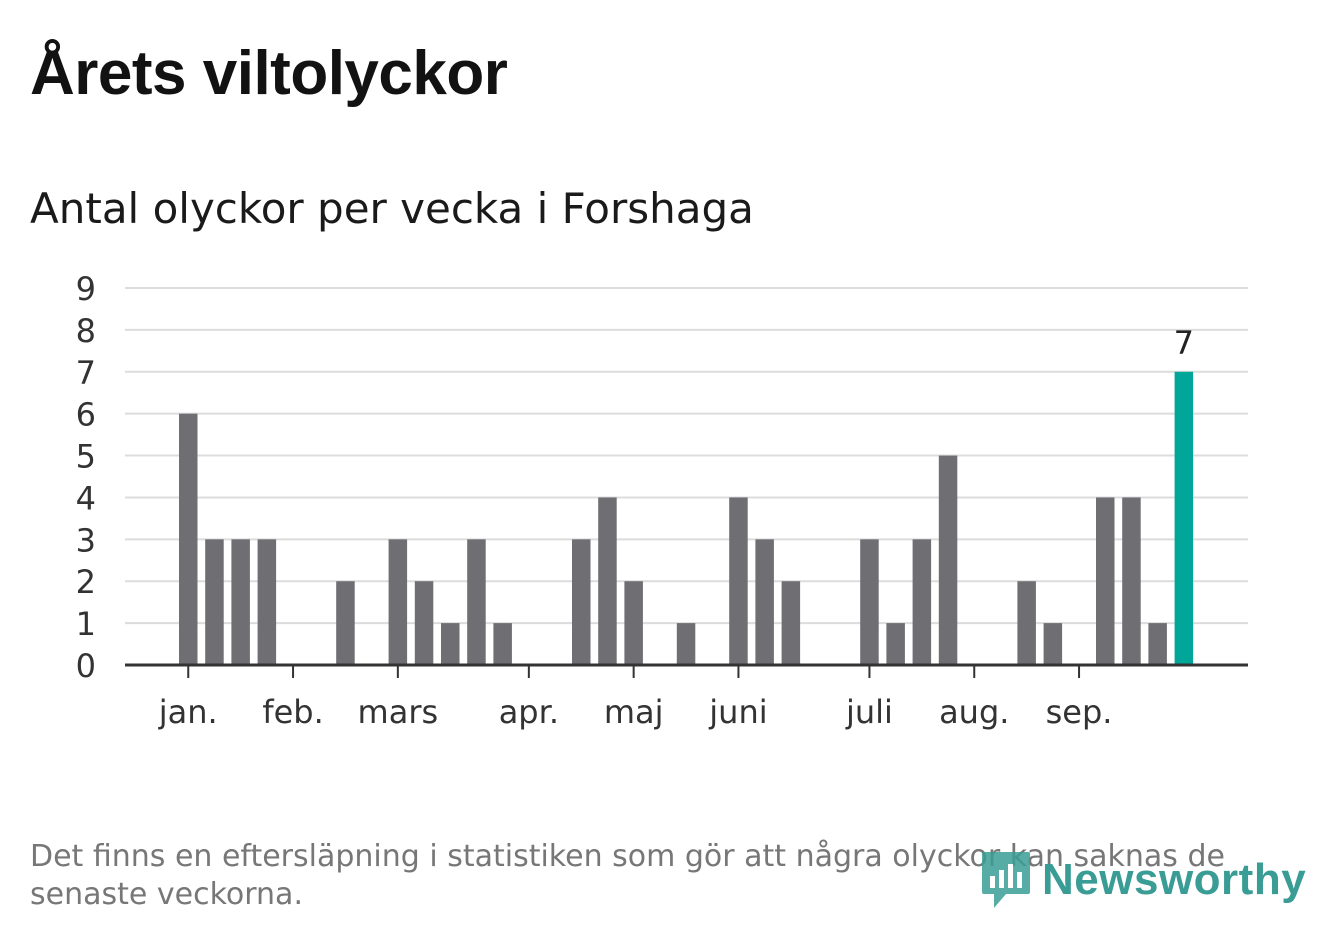 Image resolution: width=1322 pixels, height=939 pixels. What do you see at coordinates (86, 331) in the screenshot?
I see `y-tick-label: 8` at bounding box center [86, 331].